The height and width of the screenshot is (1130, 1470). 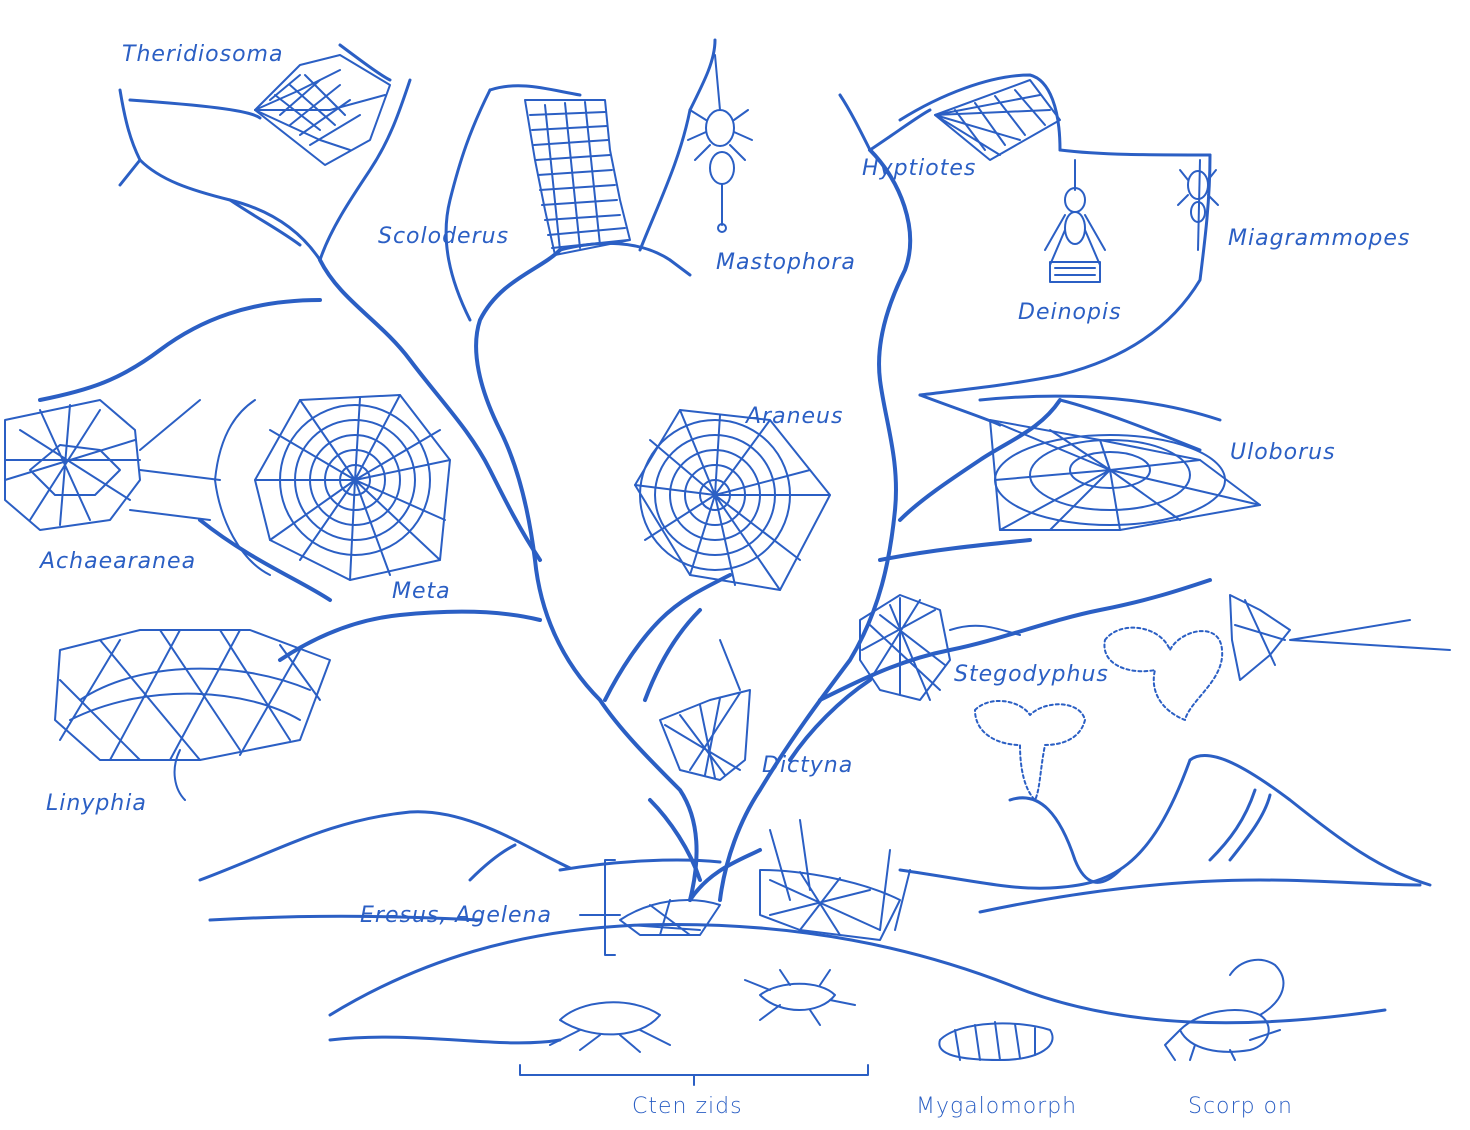 I want to click on label-meta: Meta, so click(x=421, y=592).